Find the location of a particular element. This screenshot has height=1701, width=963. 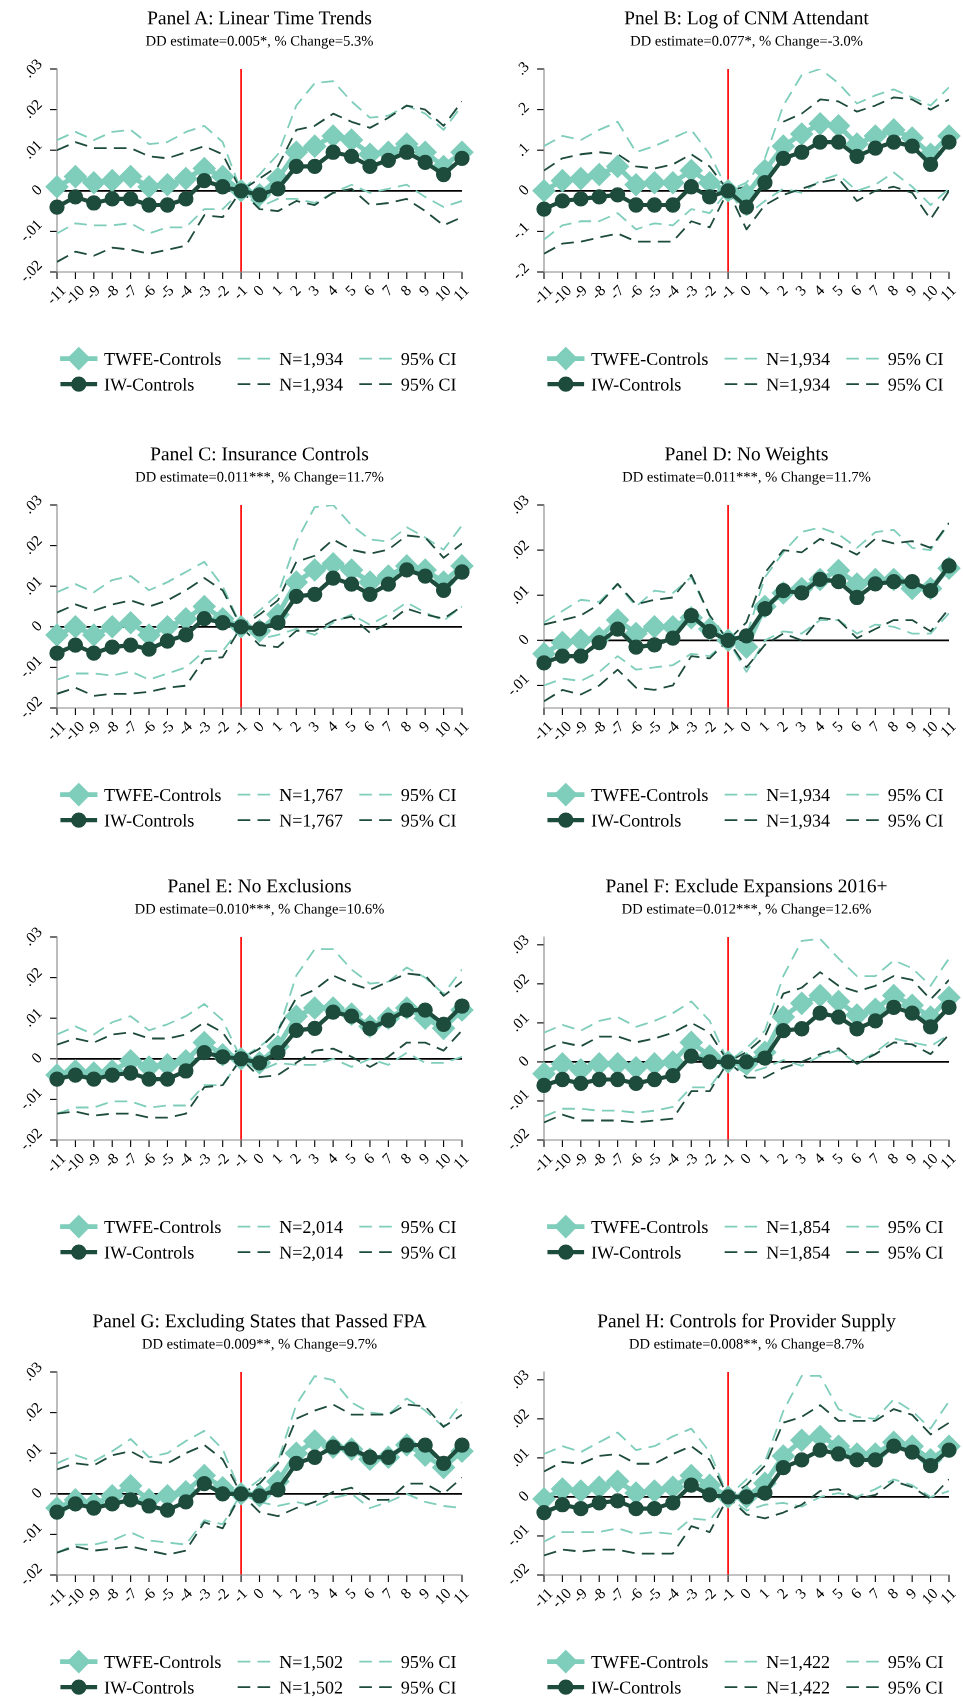

x-tick-label: -4 is located at coordinates (185, 292).